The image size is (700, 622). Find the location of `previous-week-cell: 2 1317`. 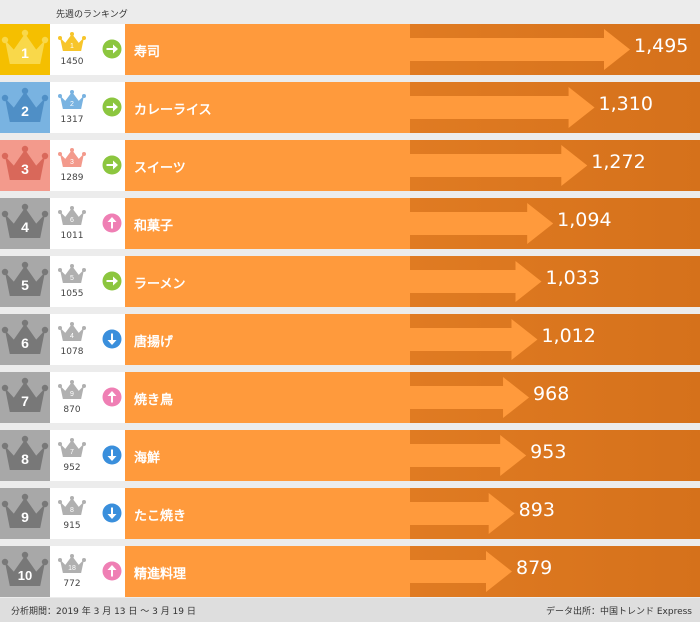

previous-week-cell: 2 1317 is located at coordinates (87, 107).